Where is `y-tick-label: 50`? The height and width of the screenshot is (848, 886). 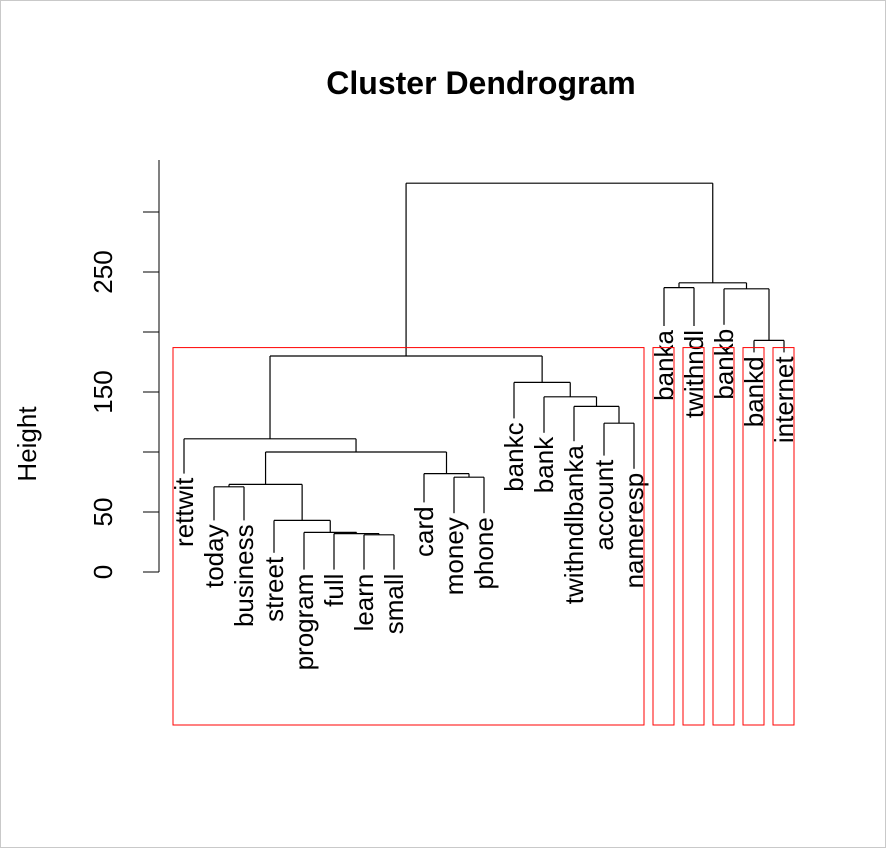 y-tick-label: 50 is located at coordinates (103, 512).